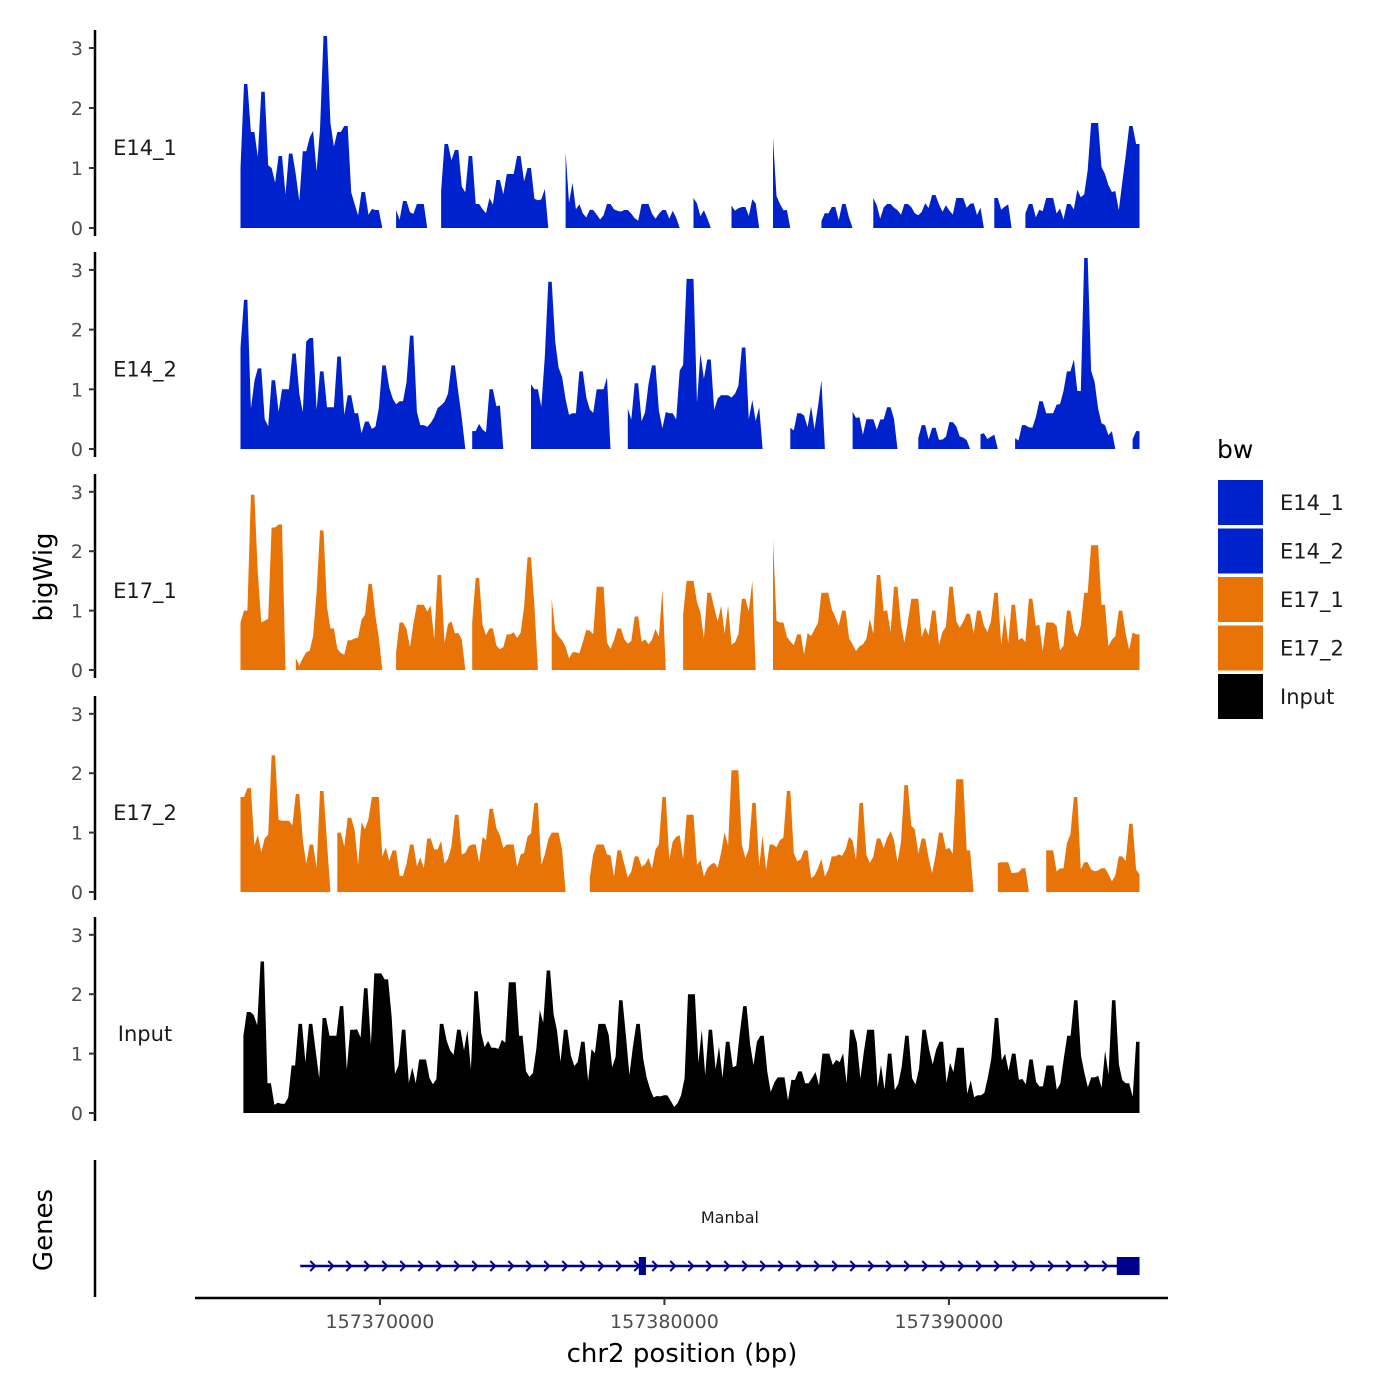  What do you see at coordinates (145, 813) in the screenshot?
I see `track-label: E17_2` at bounding box center [145, 813].